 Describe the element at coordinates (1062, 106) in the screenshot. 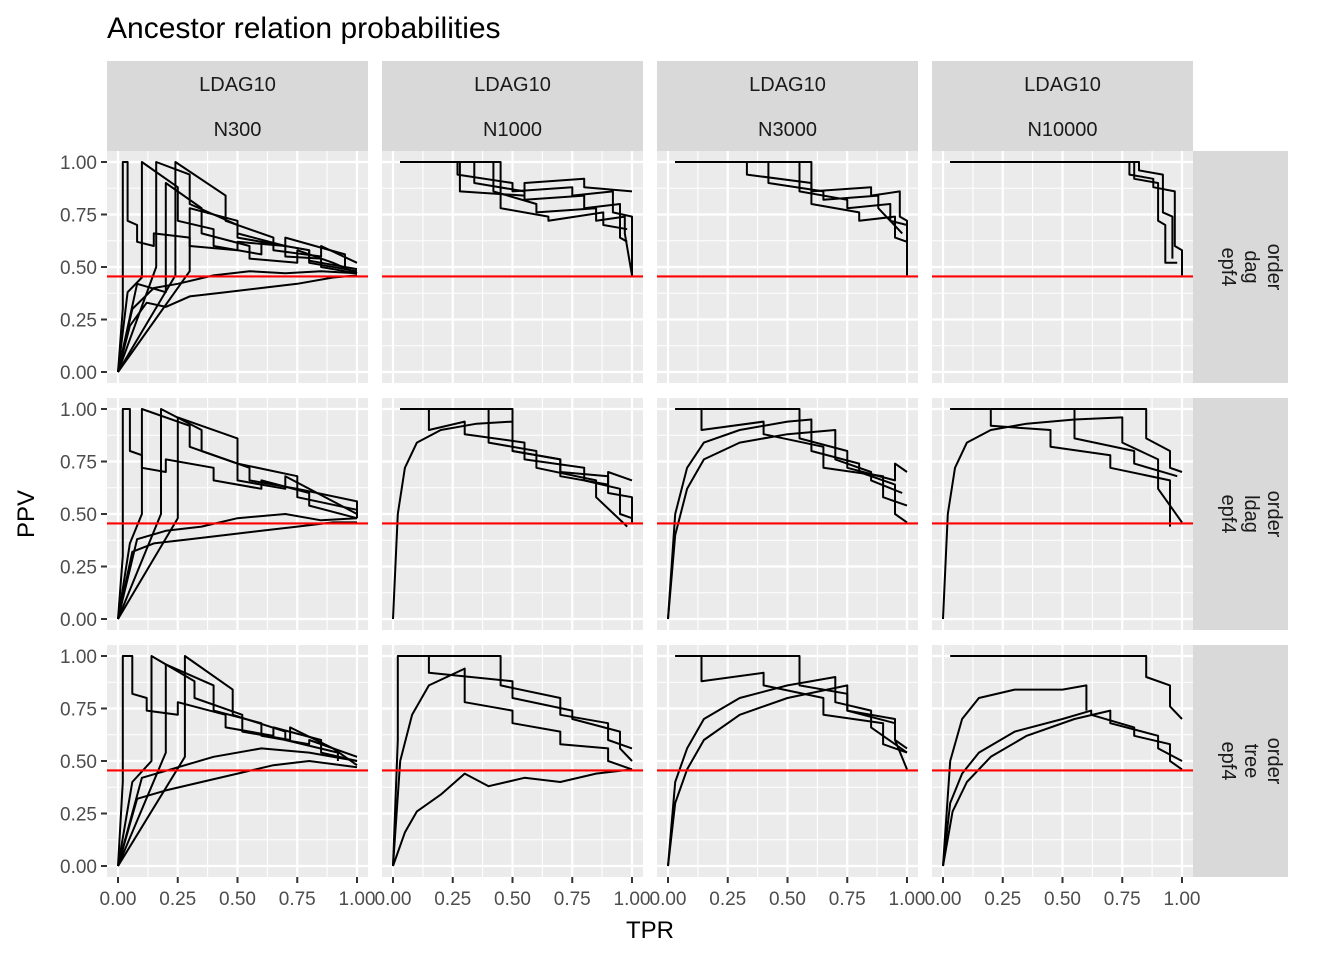

I see `column-strip: LDAG10 N10000` at that location.